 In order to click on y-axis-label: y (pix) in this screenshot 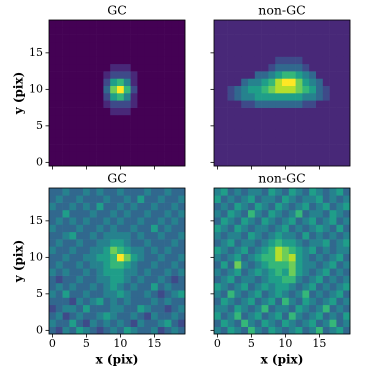, I will do `click(19, 262)`.